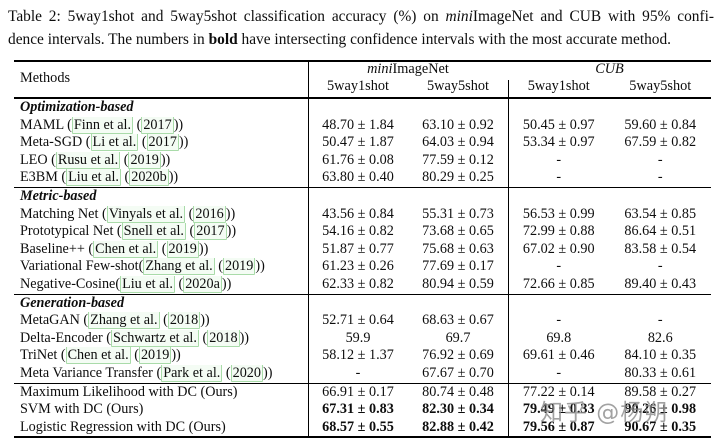 This screenshot has width=720, height=447. Describe the element at coordinates (91, 372) in the screenshot. I see `text-segment: Meta Variance Transfer (` at that location.